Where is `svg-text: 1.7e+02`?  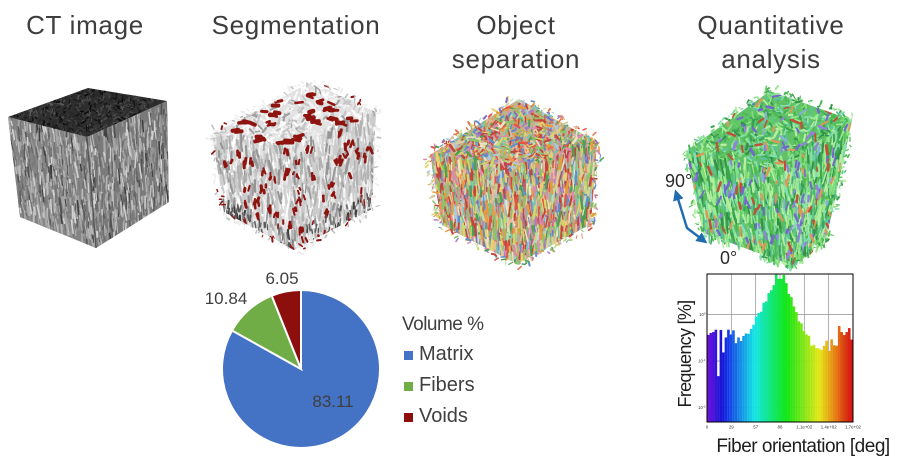
svg-text: 1.7e+02 is located at coordinates (853, 427).